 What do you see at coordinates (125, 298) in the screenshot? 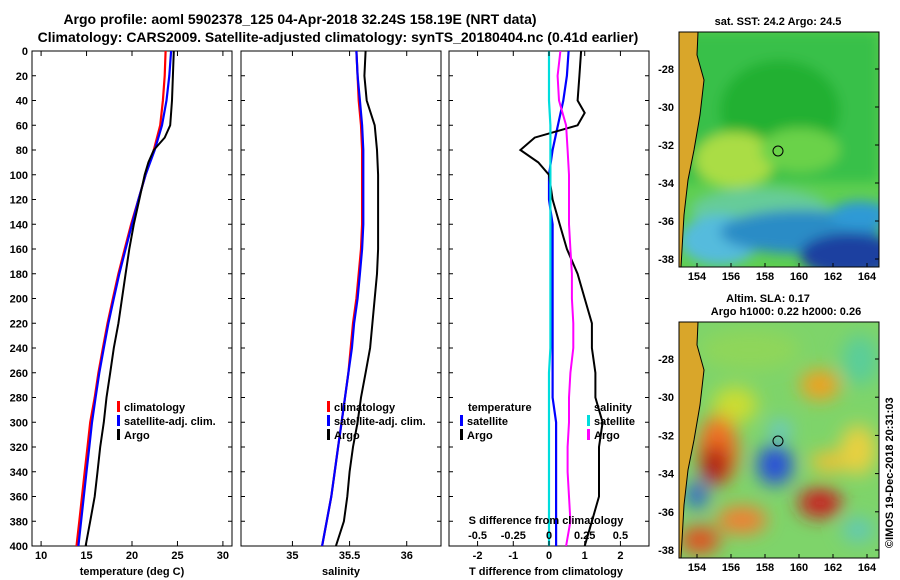
I see `temperature-series` at bounding box center [125, 298].